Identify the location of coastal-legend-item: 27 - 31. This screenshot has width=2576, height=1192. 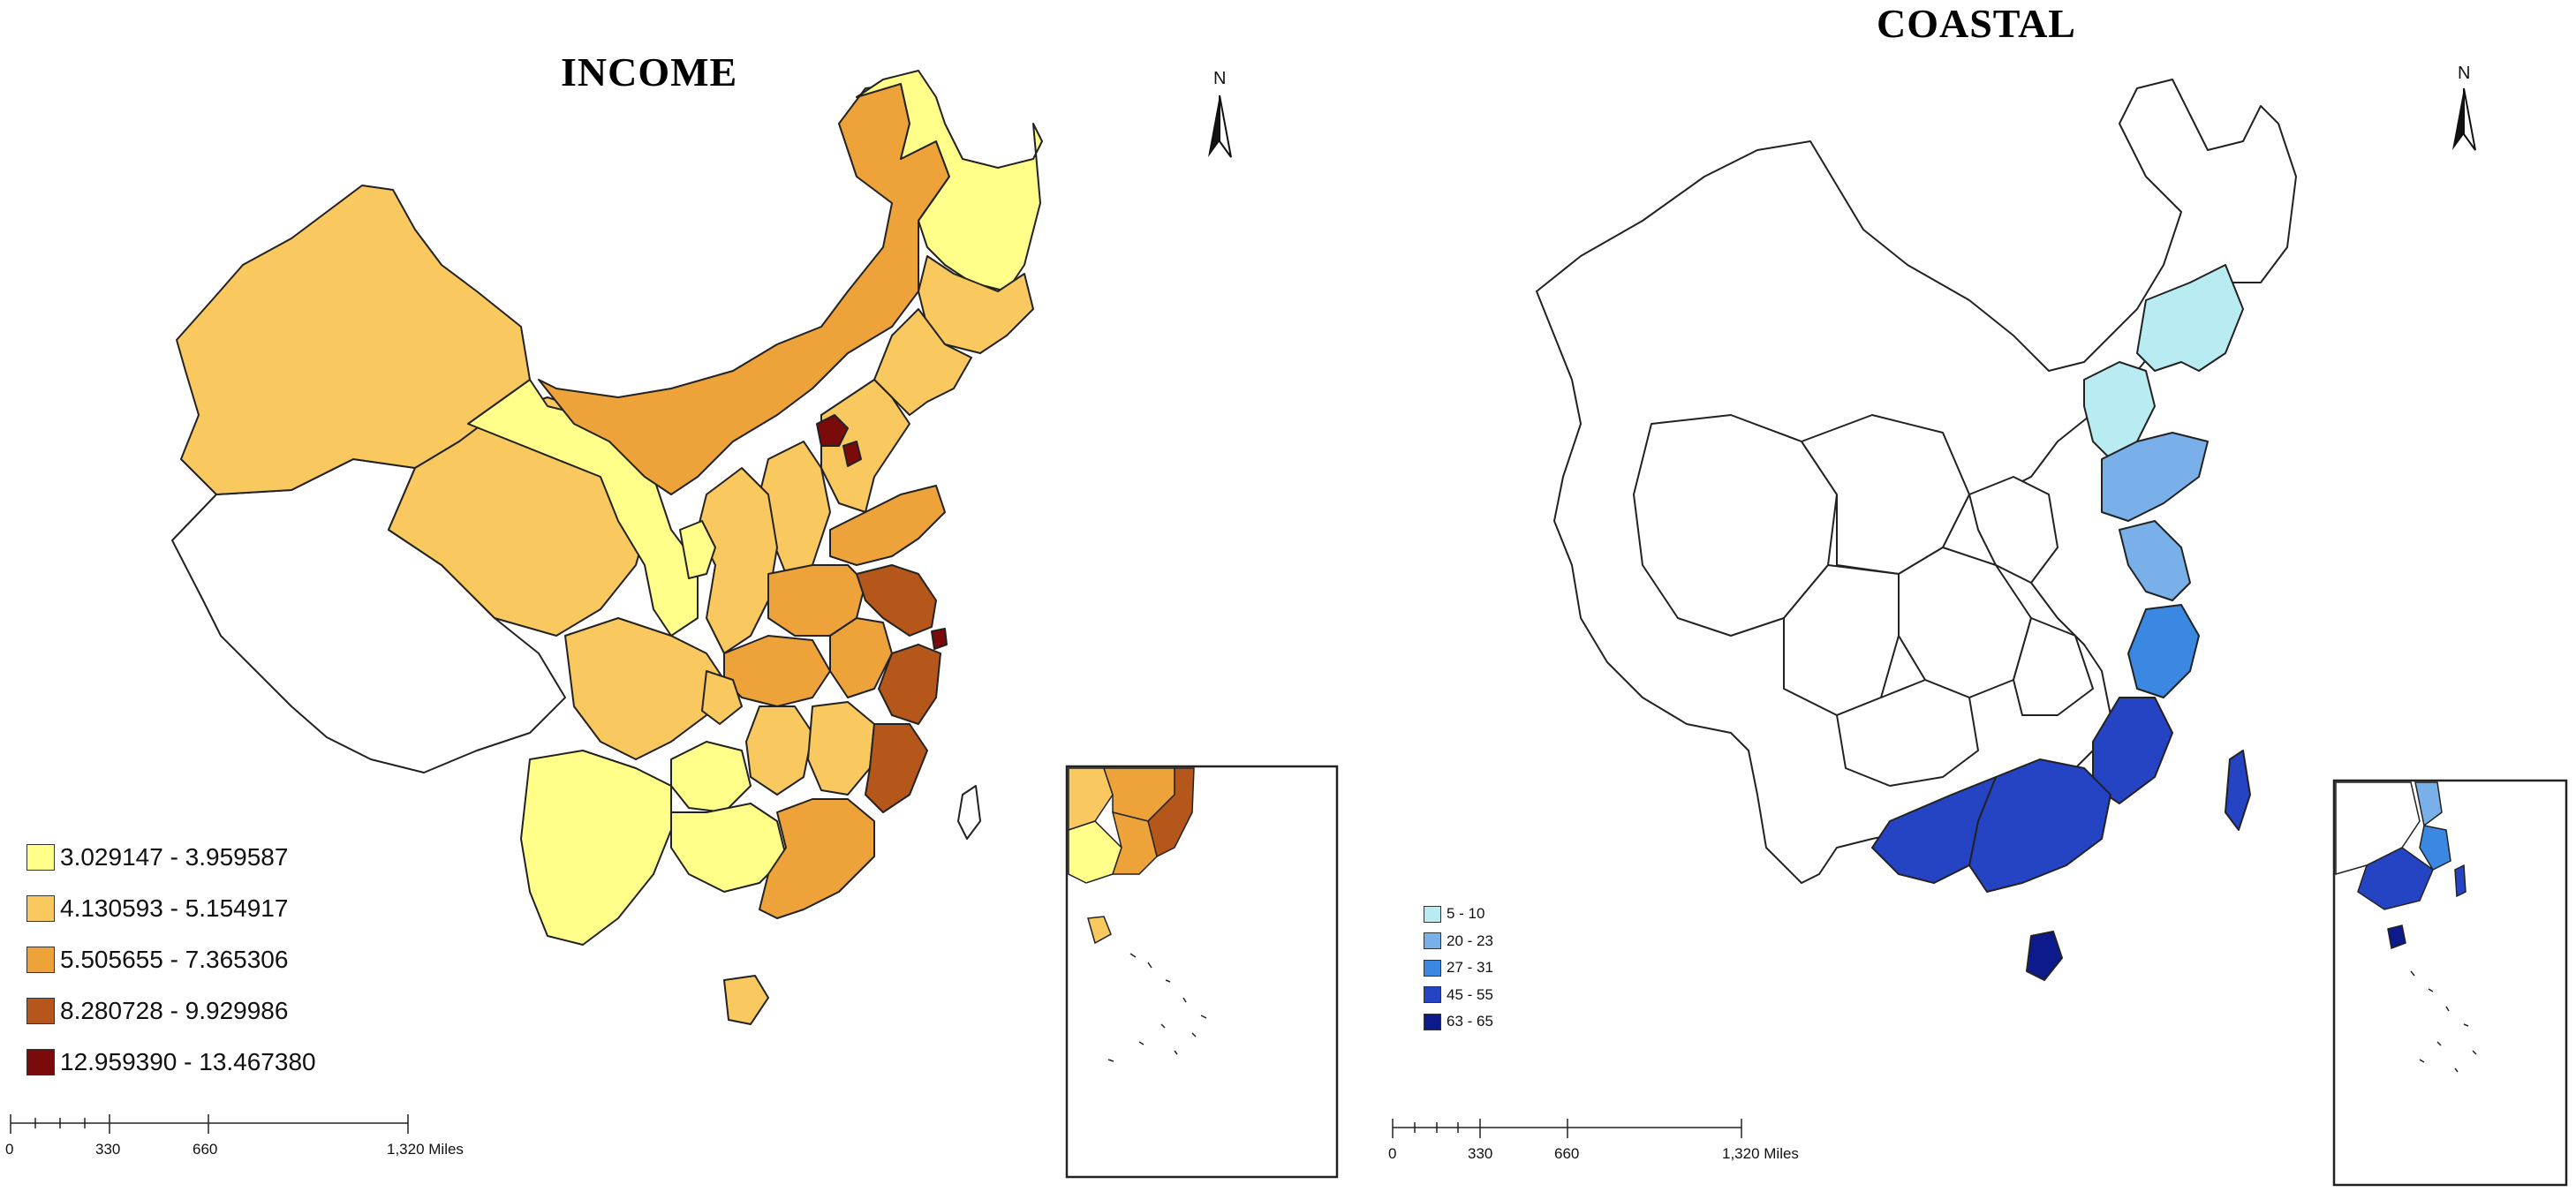
(1458, 968).